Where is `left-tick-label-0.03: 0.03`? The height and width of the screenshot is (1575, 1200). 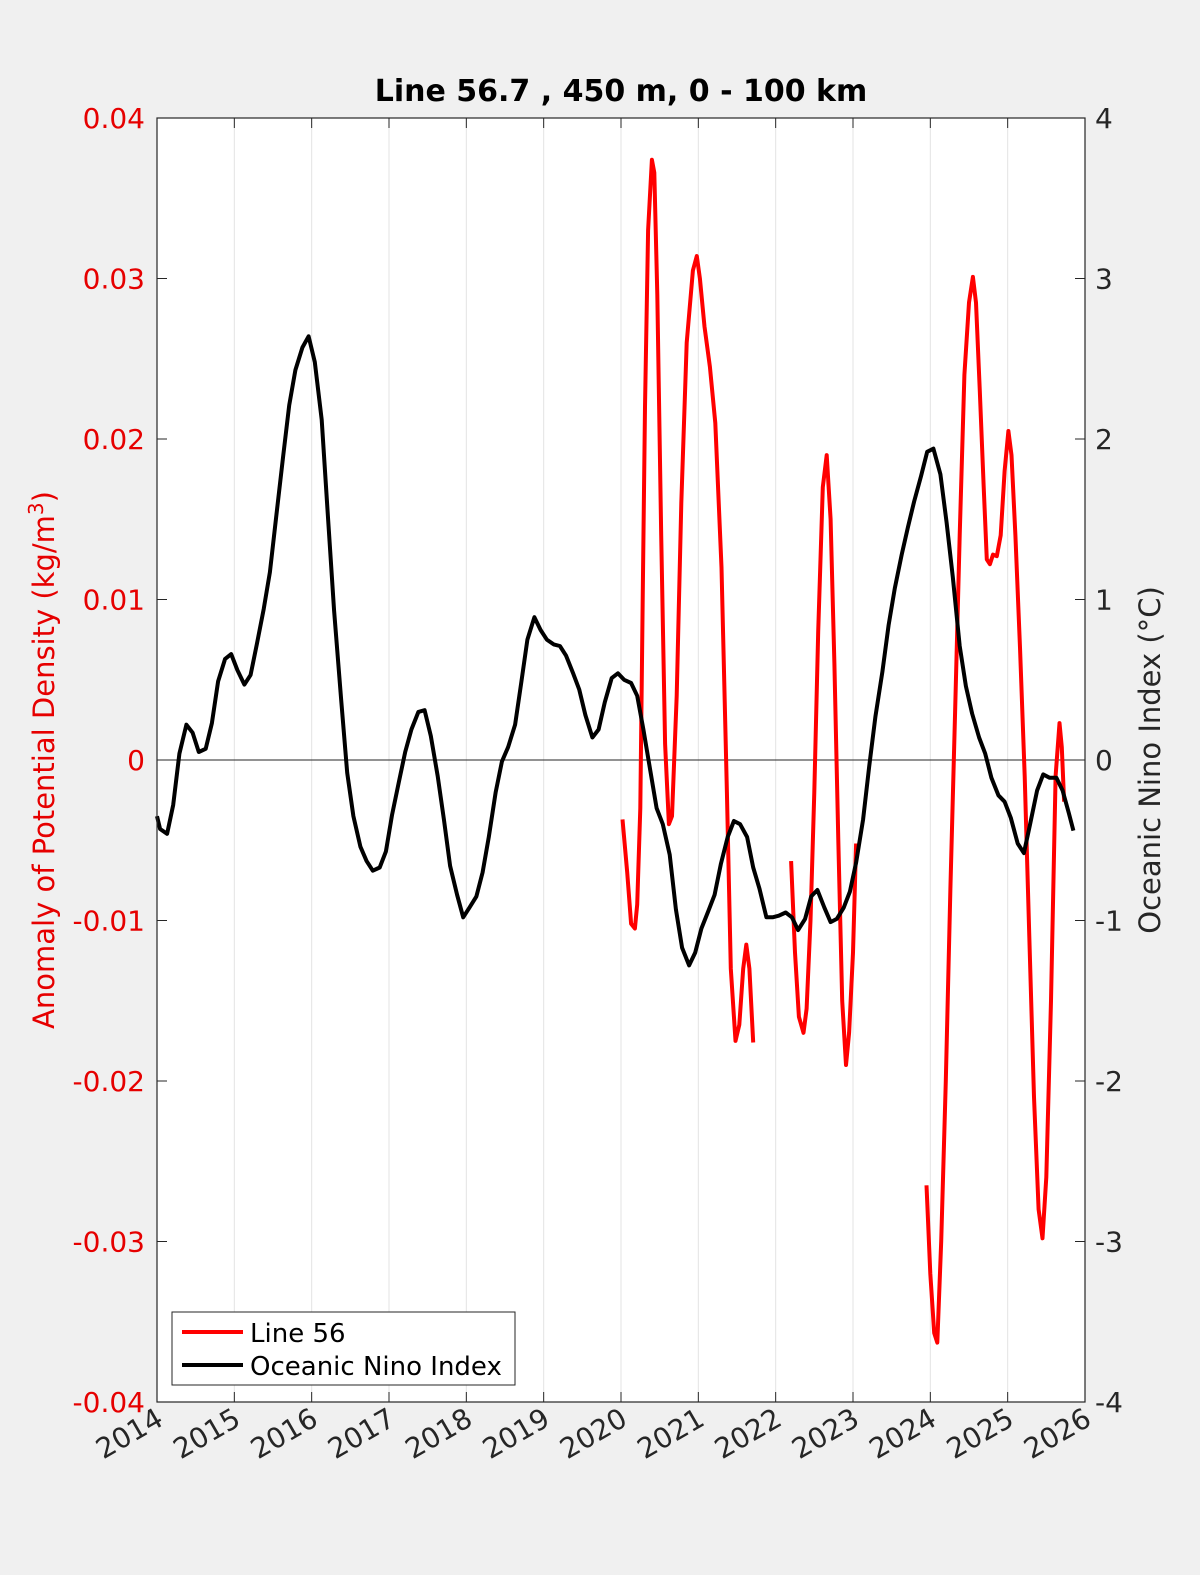
left-tick-label-0.03: 0.03 is located at coordinates (114, 279).